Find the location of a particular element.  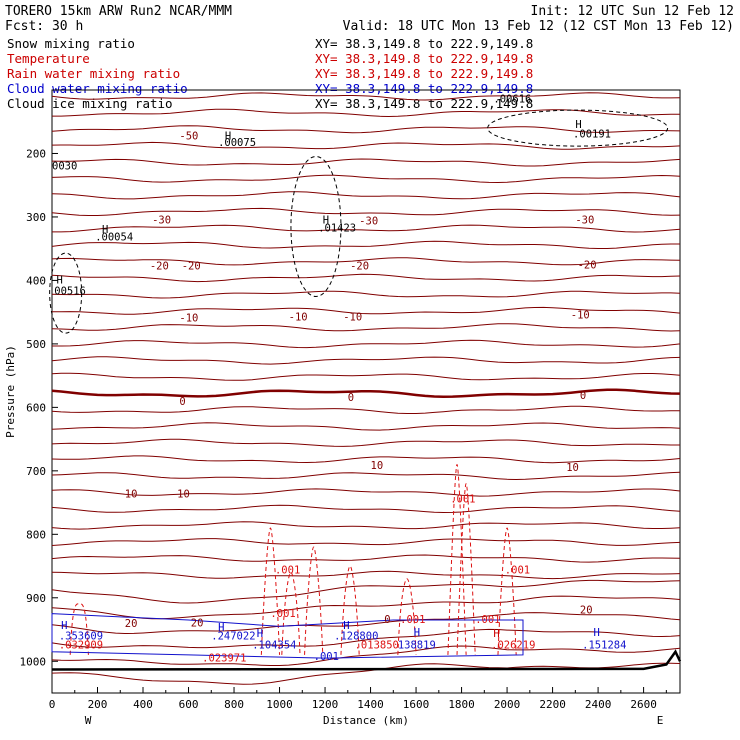

x-tick-label: 600 is located at coordinates (189, 704).